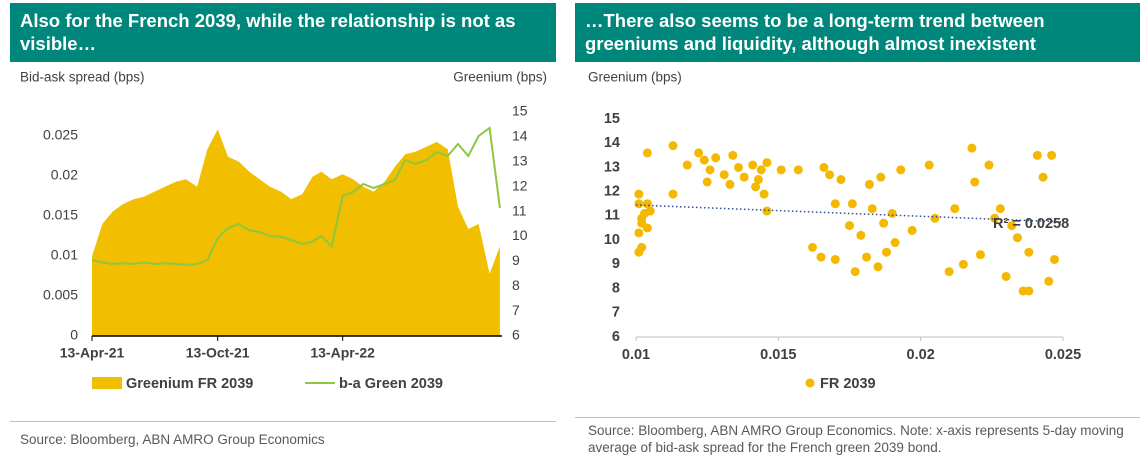 The height and width of the screenshot is (461, 1146). What do you see at coordinates (848, 384) in the screenshot?
I see `legend-label: FR 2039` at bounding box center [848, 384].